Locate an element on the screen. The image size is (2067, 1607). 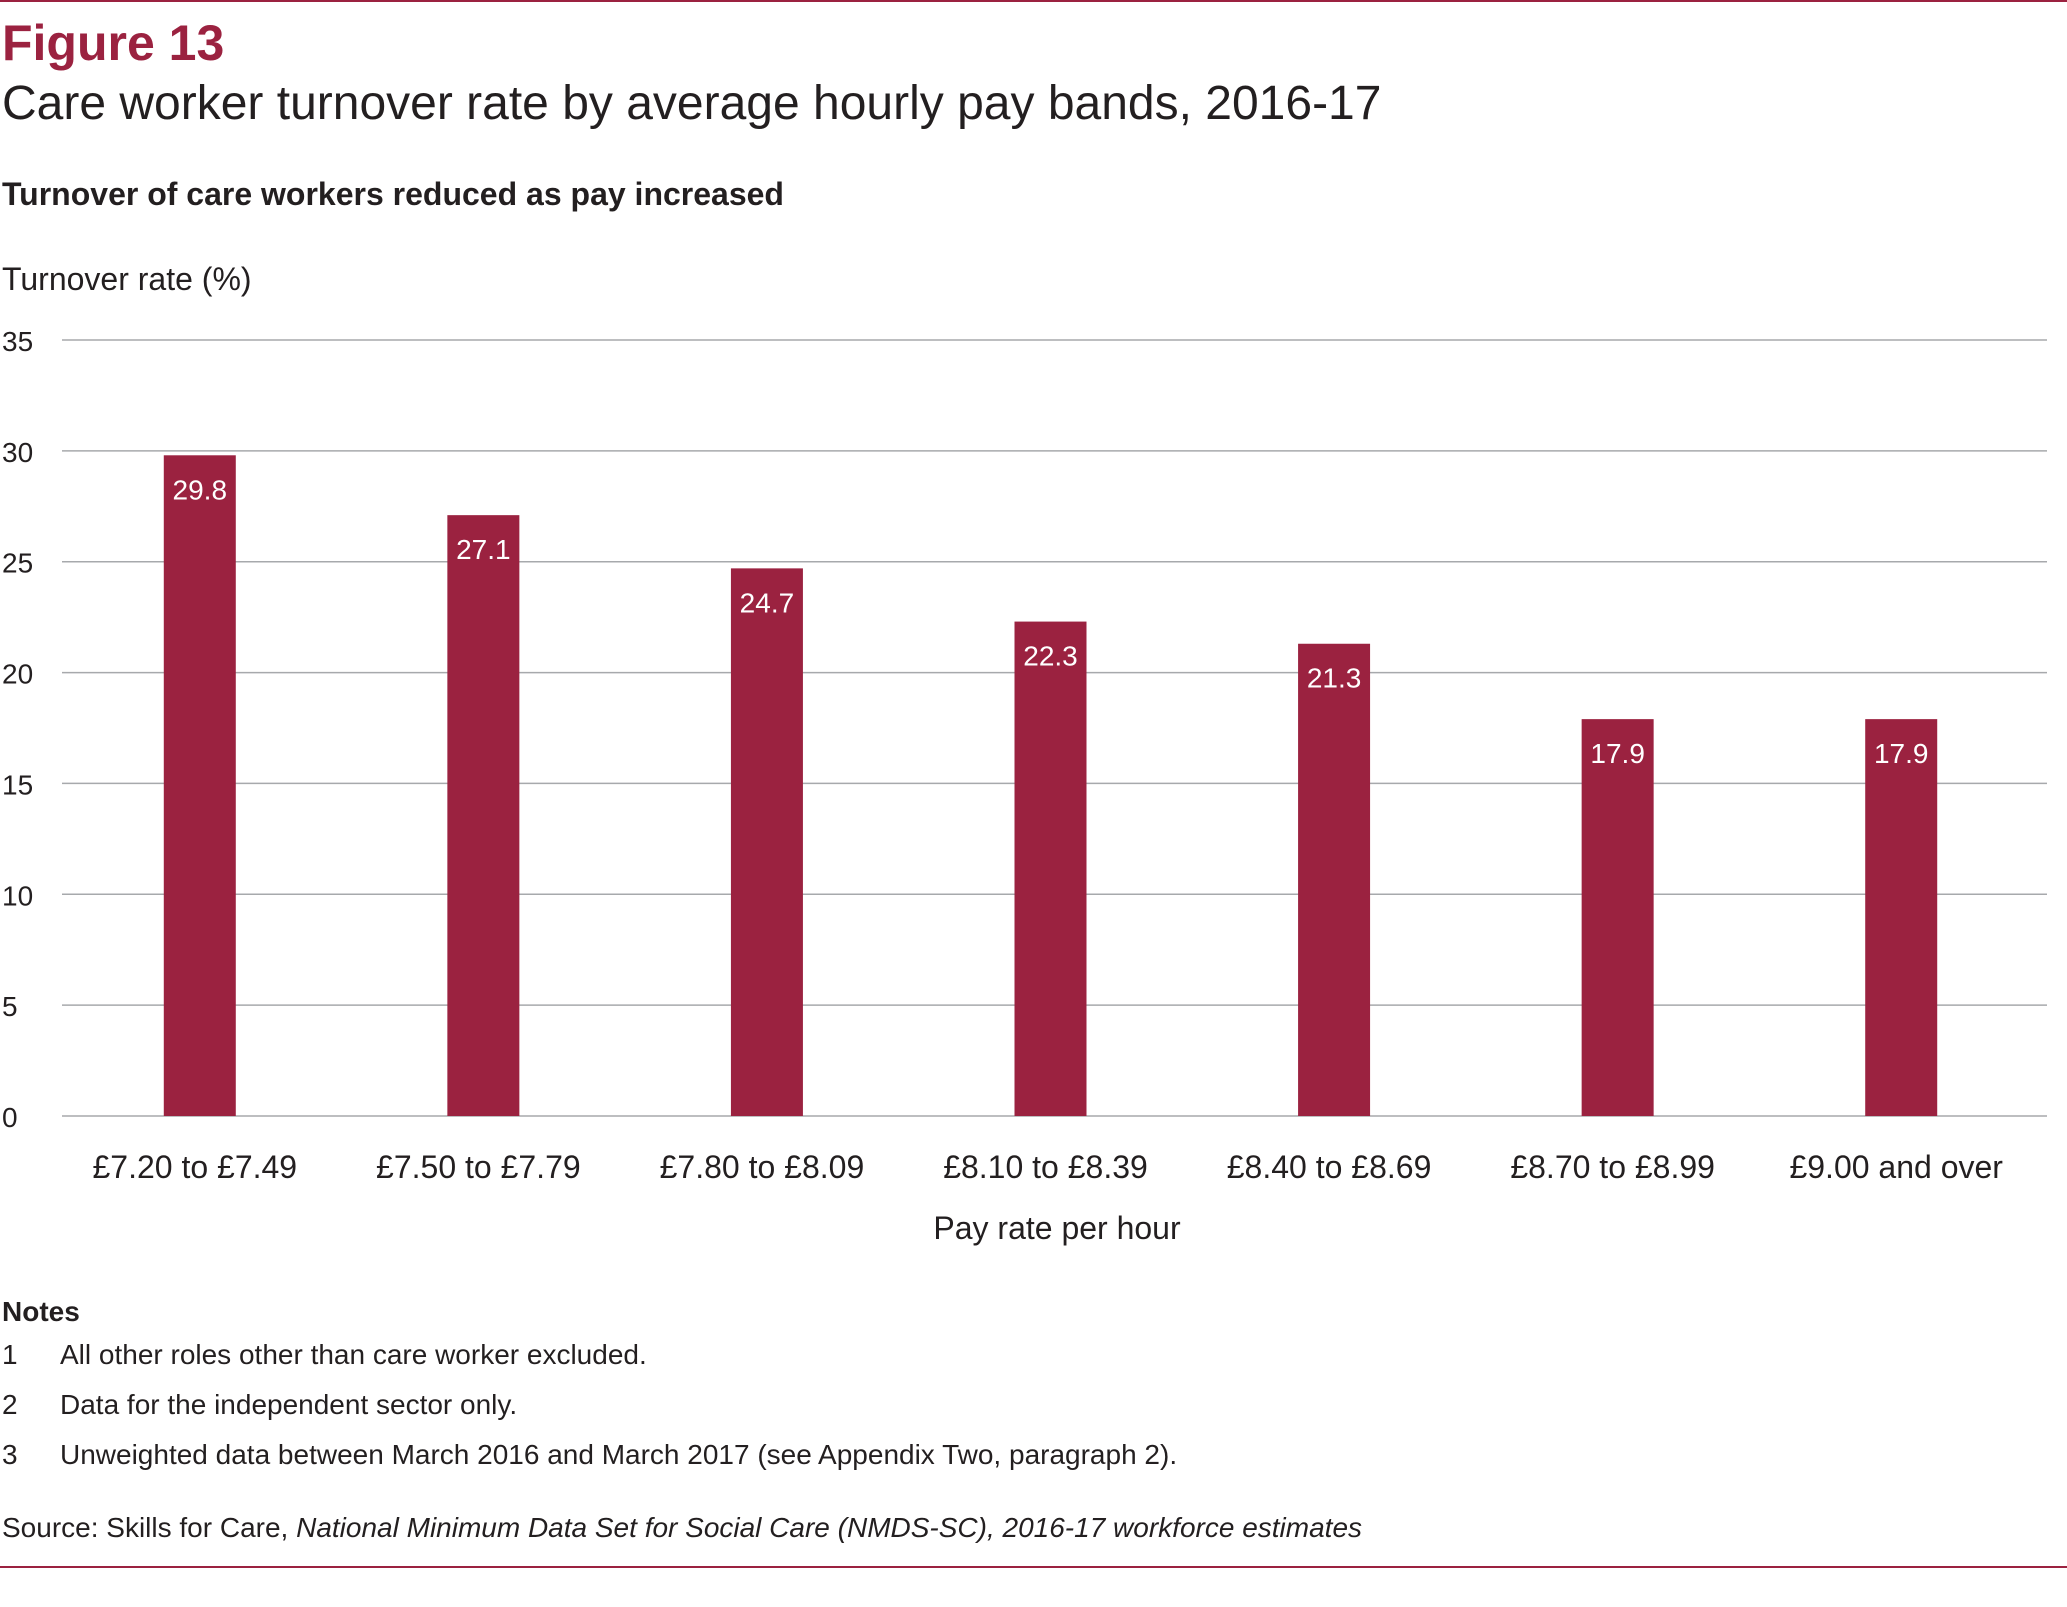
x-tick-label: £9.00 and over is located at coordinates (1896, 1167).